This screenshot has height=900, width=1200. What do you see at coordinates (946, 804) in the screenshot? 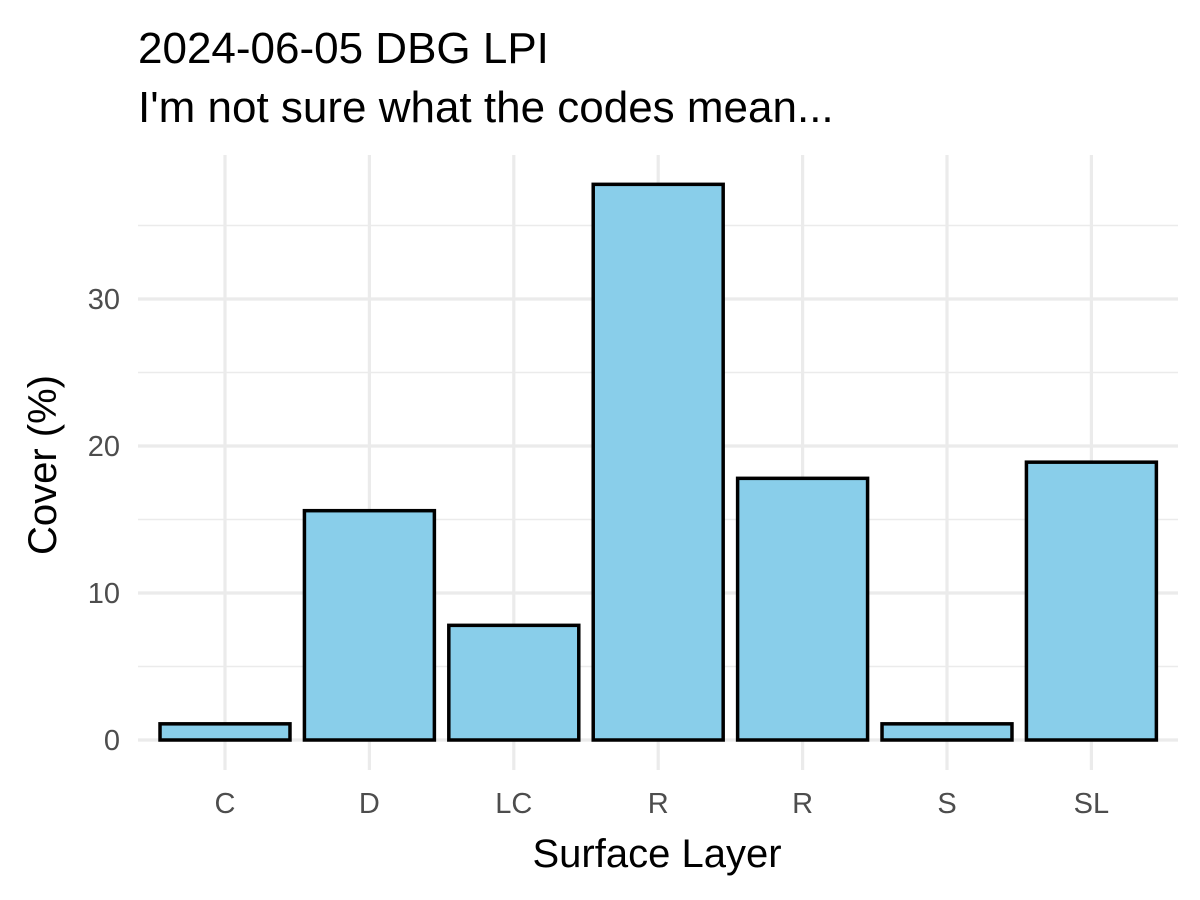
I see `x-tick-label: S` at bounding box center [946, 804].